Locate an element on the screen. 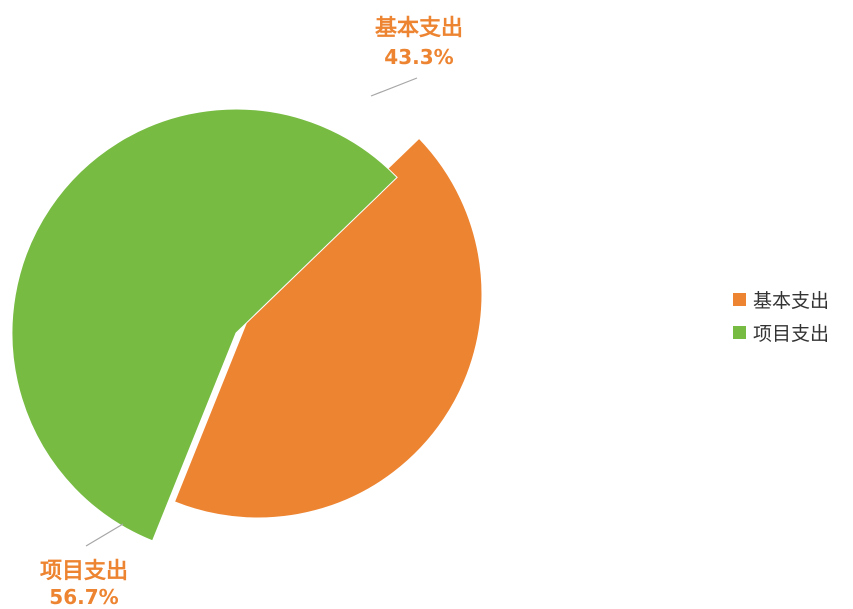 This screenshot has width=853, height=609. legend-item-basic: 基本支出 is located at coordinates (781, 299).